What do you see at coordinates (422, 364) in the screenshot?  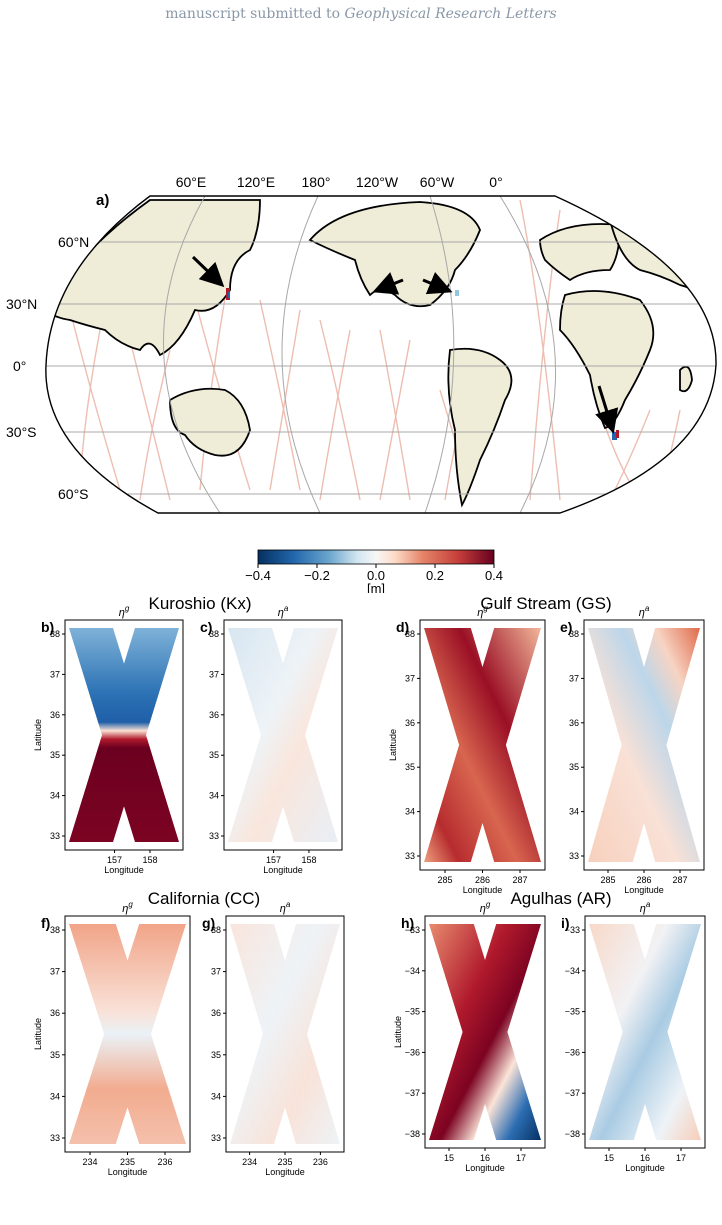 I see `ssh-anomaly-spots` at bounding box center [422, 364].